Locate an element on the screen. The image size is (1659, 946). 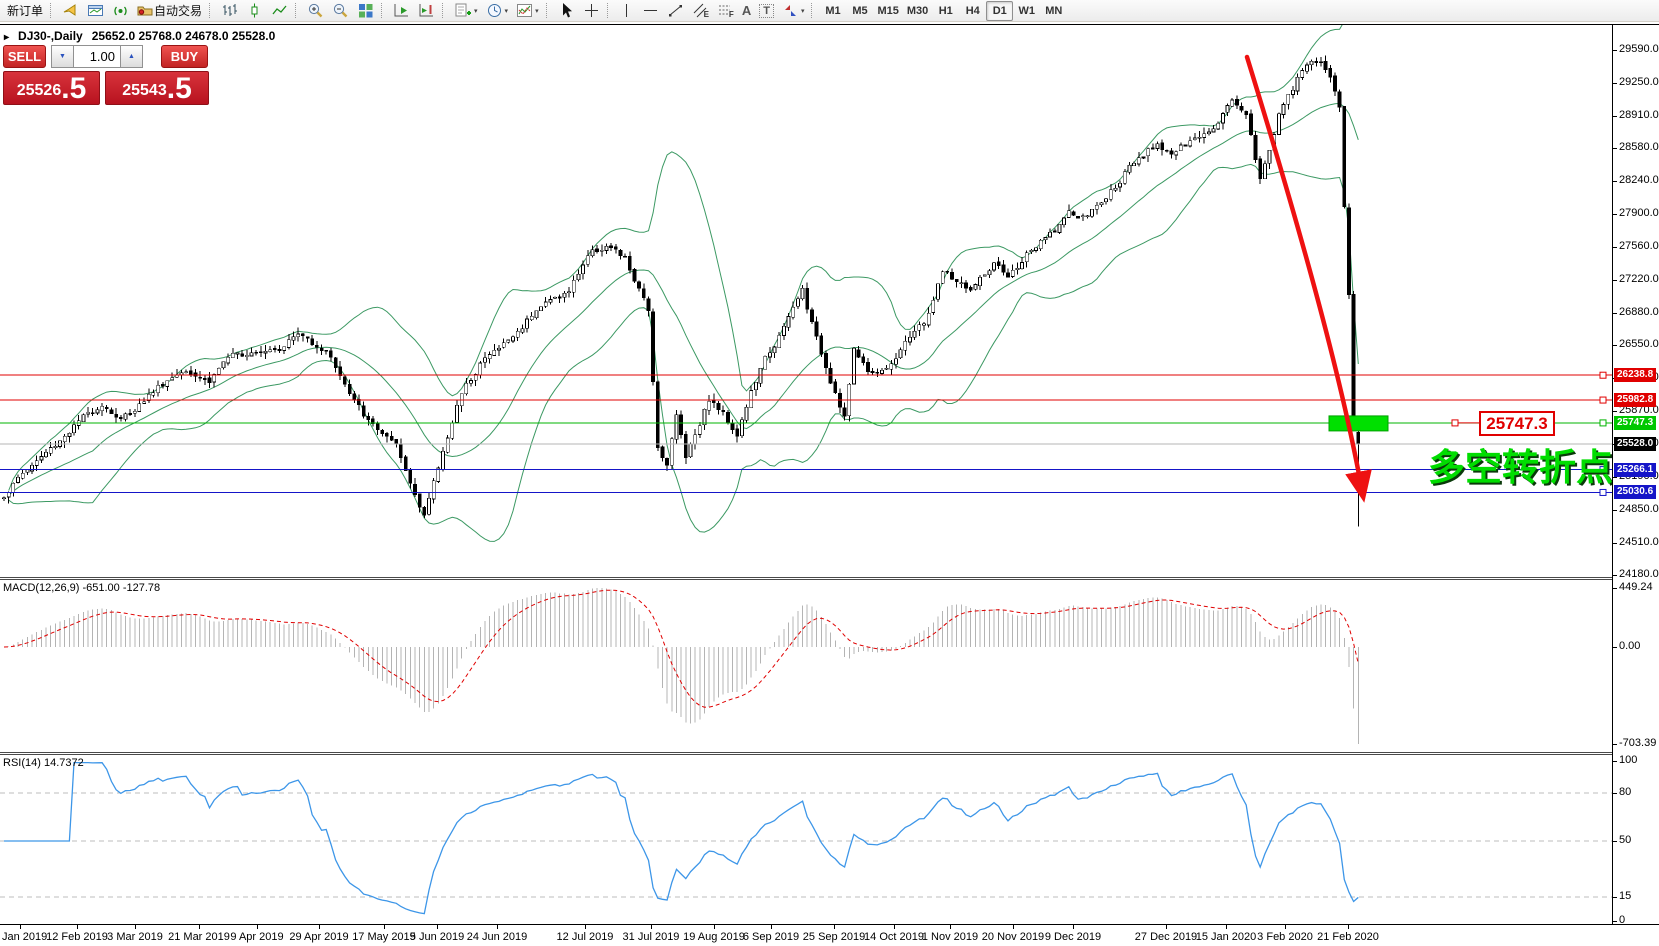
horizontal-line-icon is located at coordinates (650, 10).